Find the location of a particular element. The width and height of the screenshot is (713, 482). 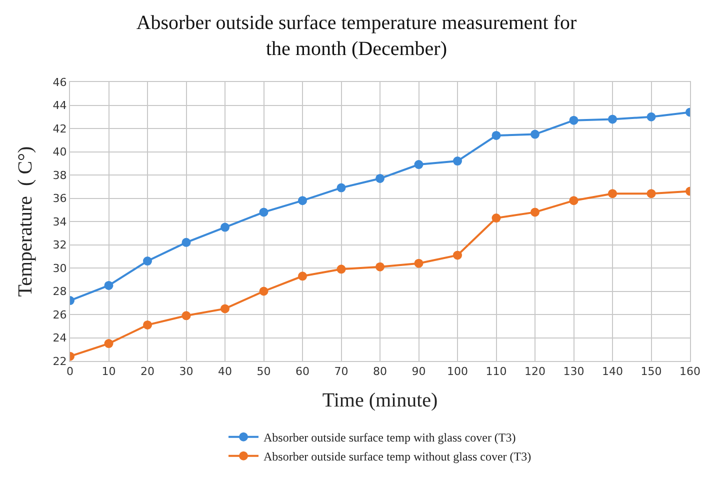

x-tick-label: 70 is located at coordinates (341, 371).